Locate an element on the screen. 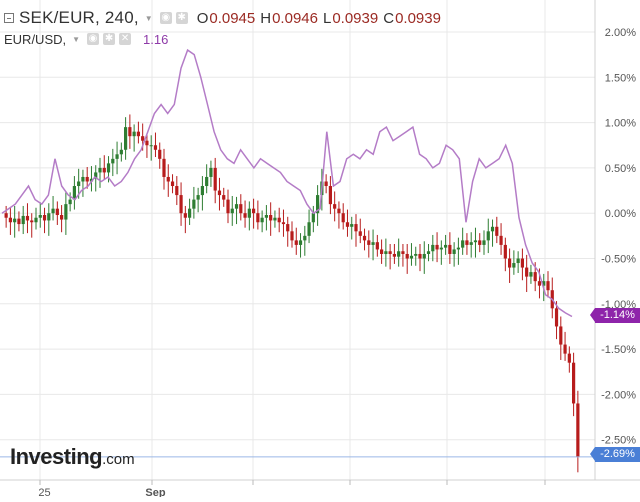 Image resolution: width=640 pixels, height=502 pixels. time-axis: 25 Sep is located at coordinates (292, 489).